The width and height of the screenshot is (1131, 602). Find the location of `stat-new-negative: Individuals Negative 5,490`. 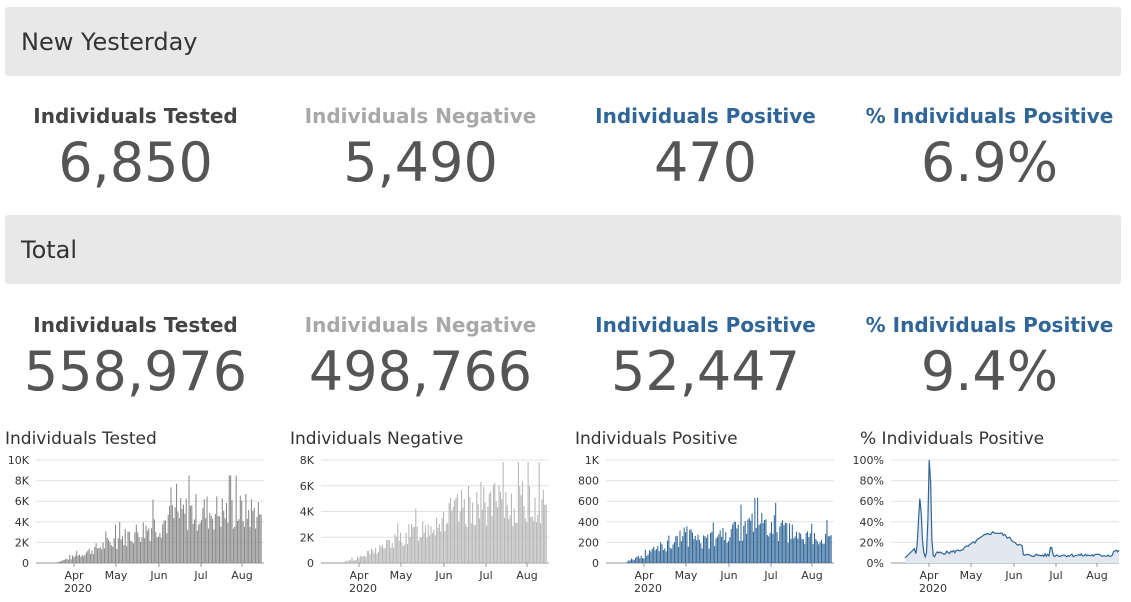

stat-new-negative: Individuals Negative 5,490 is located at coordinates (420, 147).